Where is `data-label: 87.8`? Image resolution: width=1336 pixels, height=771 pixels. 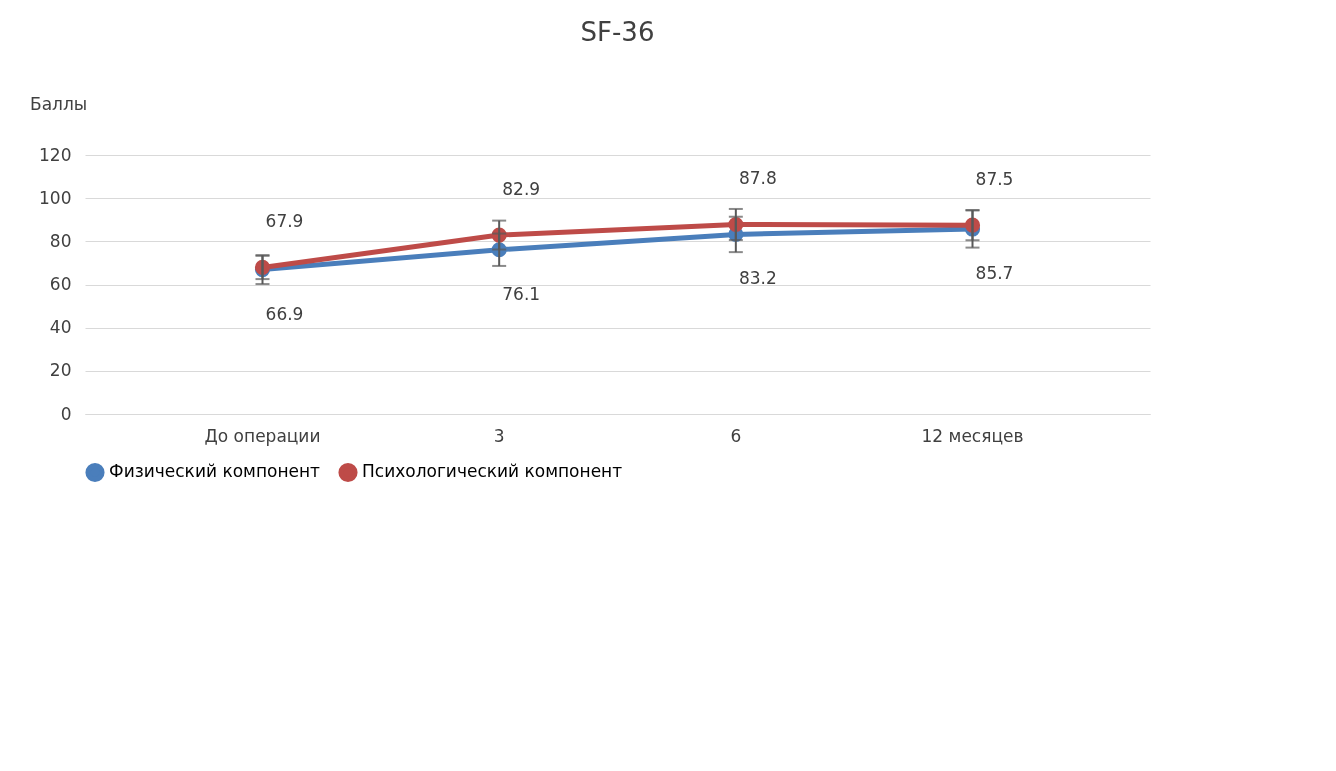 data-label: 87.8 is located at coordinates (757, 178).